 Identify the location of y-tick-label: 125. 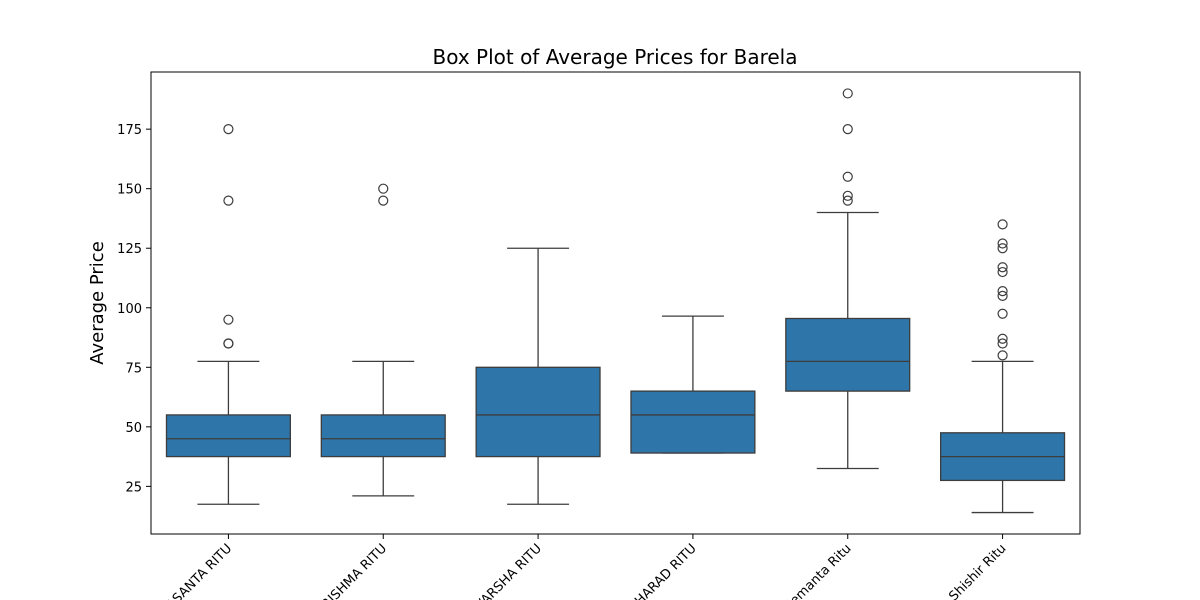
(129, 249).